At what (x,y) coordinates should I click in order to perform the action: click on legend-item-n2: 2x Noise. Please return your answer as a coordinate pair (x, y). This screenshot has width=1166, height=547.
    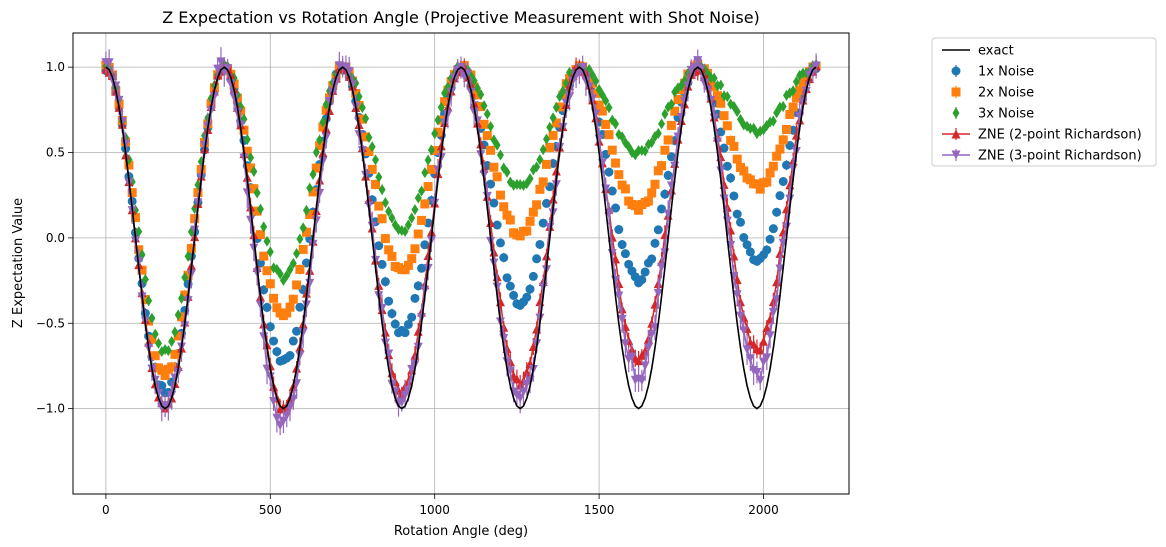
    Looking at the image, I should click on (992, 93).